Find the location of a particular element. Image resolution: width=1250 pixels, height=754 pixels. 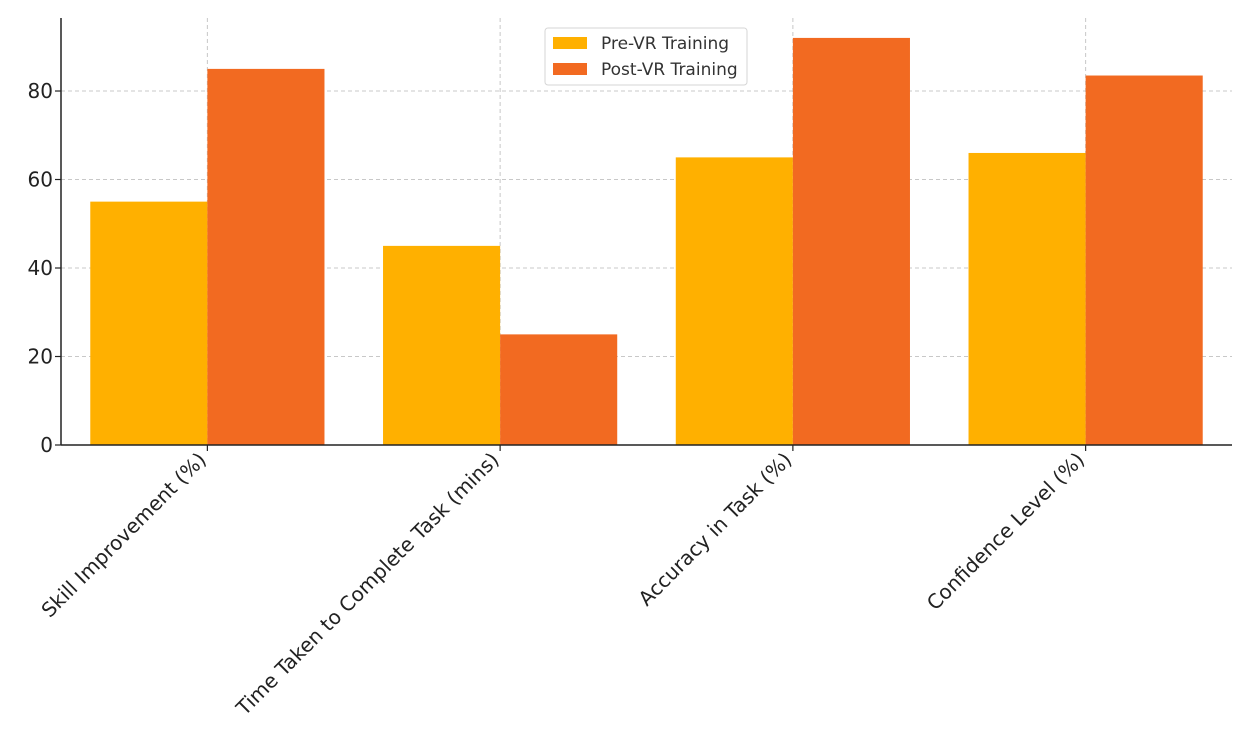

y-tick-label: 40 is located at coordinates (40, 268).